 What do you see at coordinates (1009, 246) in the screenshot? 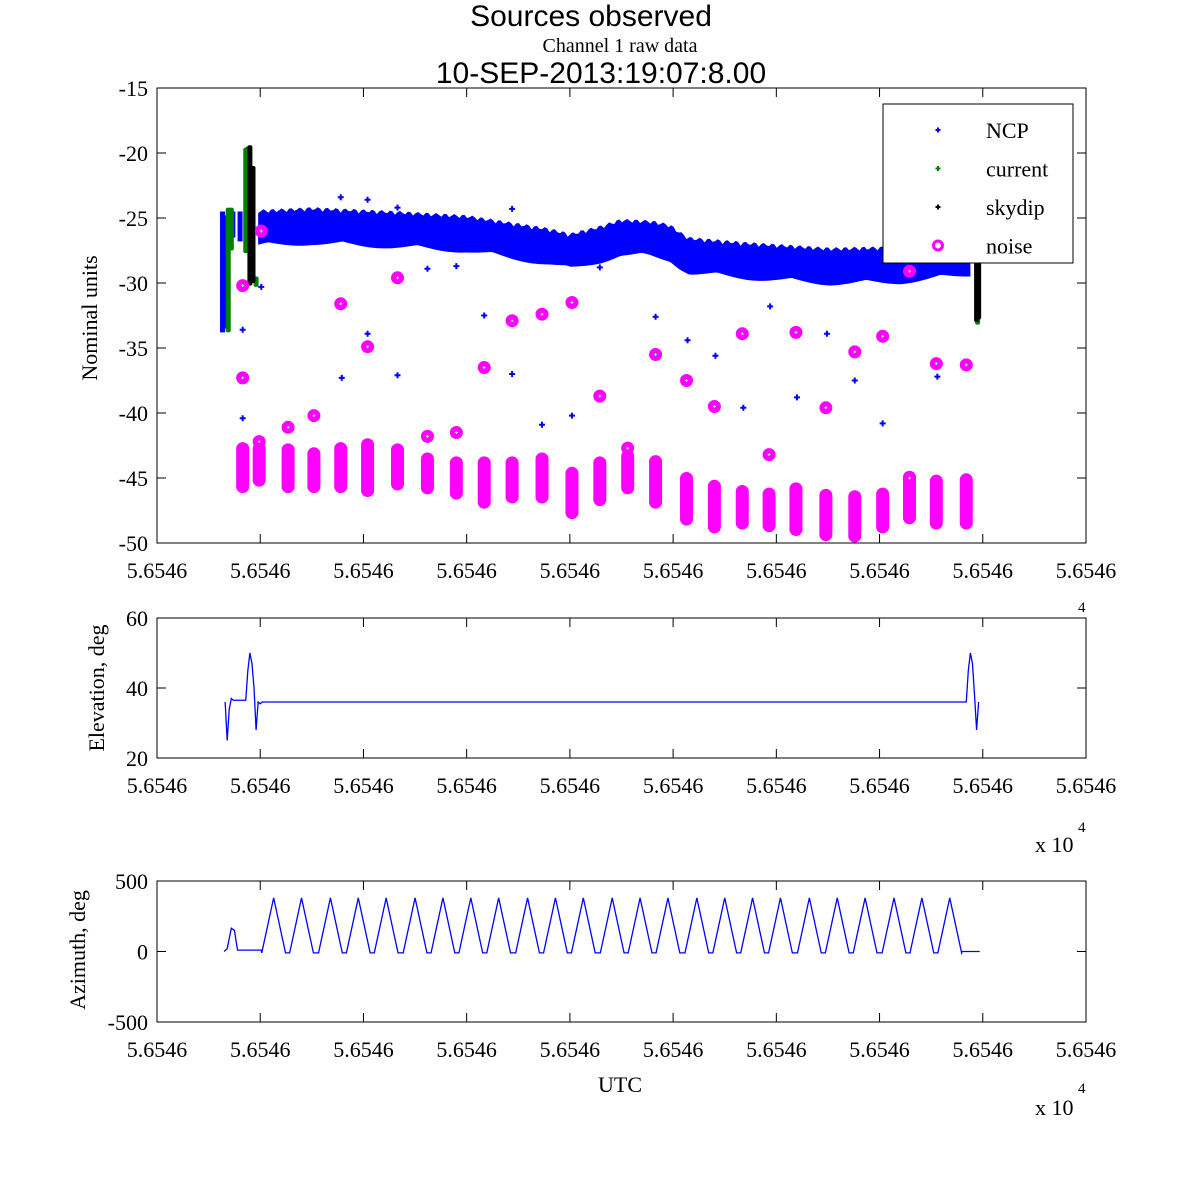
I see `legend-label-noise: noise` at bounding box center [1009, 246].